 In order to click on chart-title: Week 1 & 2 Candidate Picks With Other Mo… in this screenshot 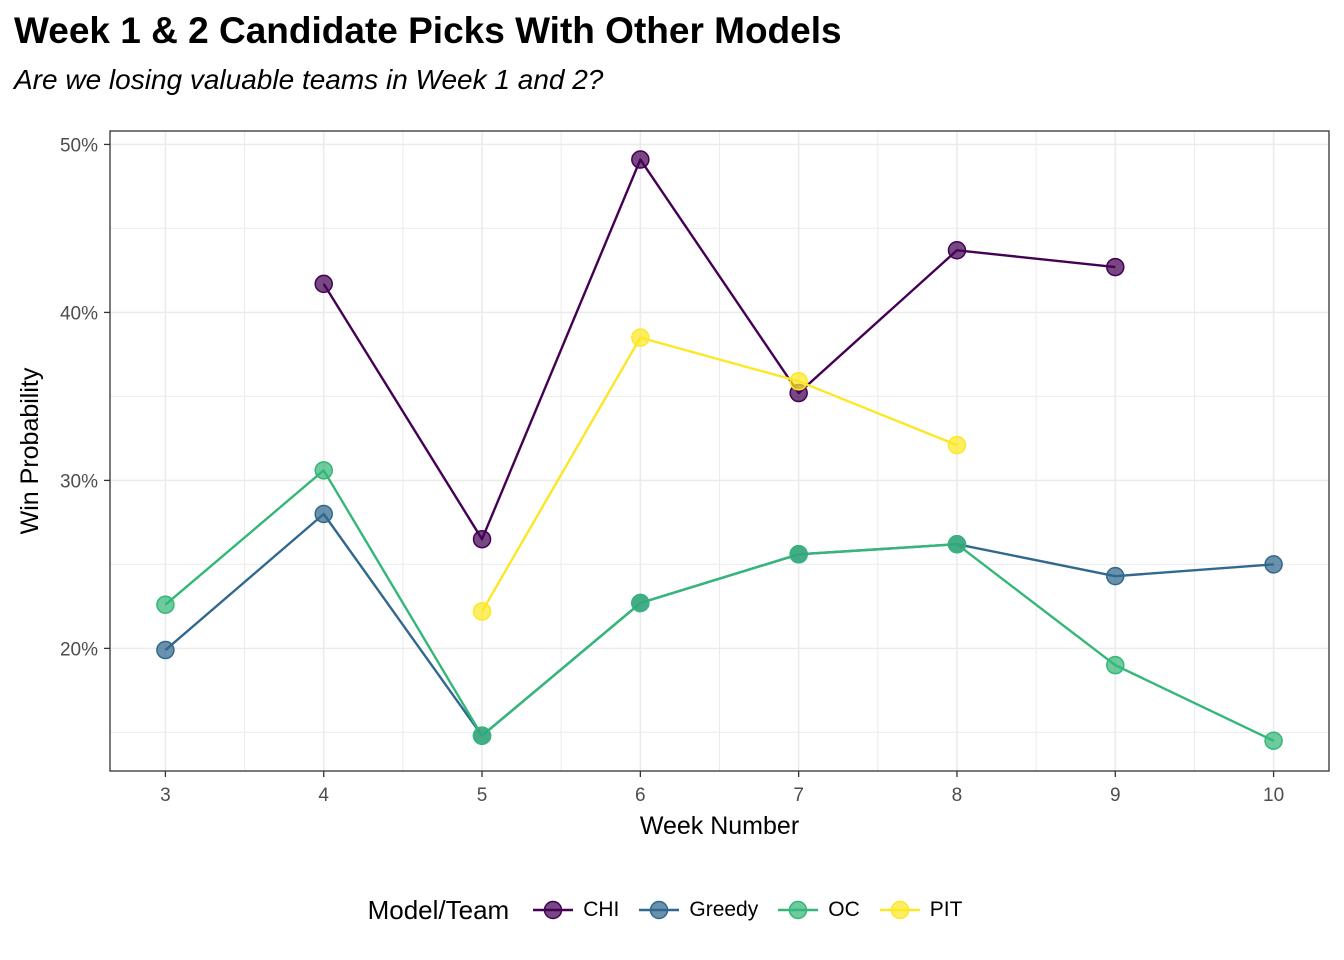, I will do `click(428, 30)`.